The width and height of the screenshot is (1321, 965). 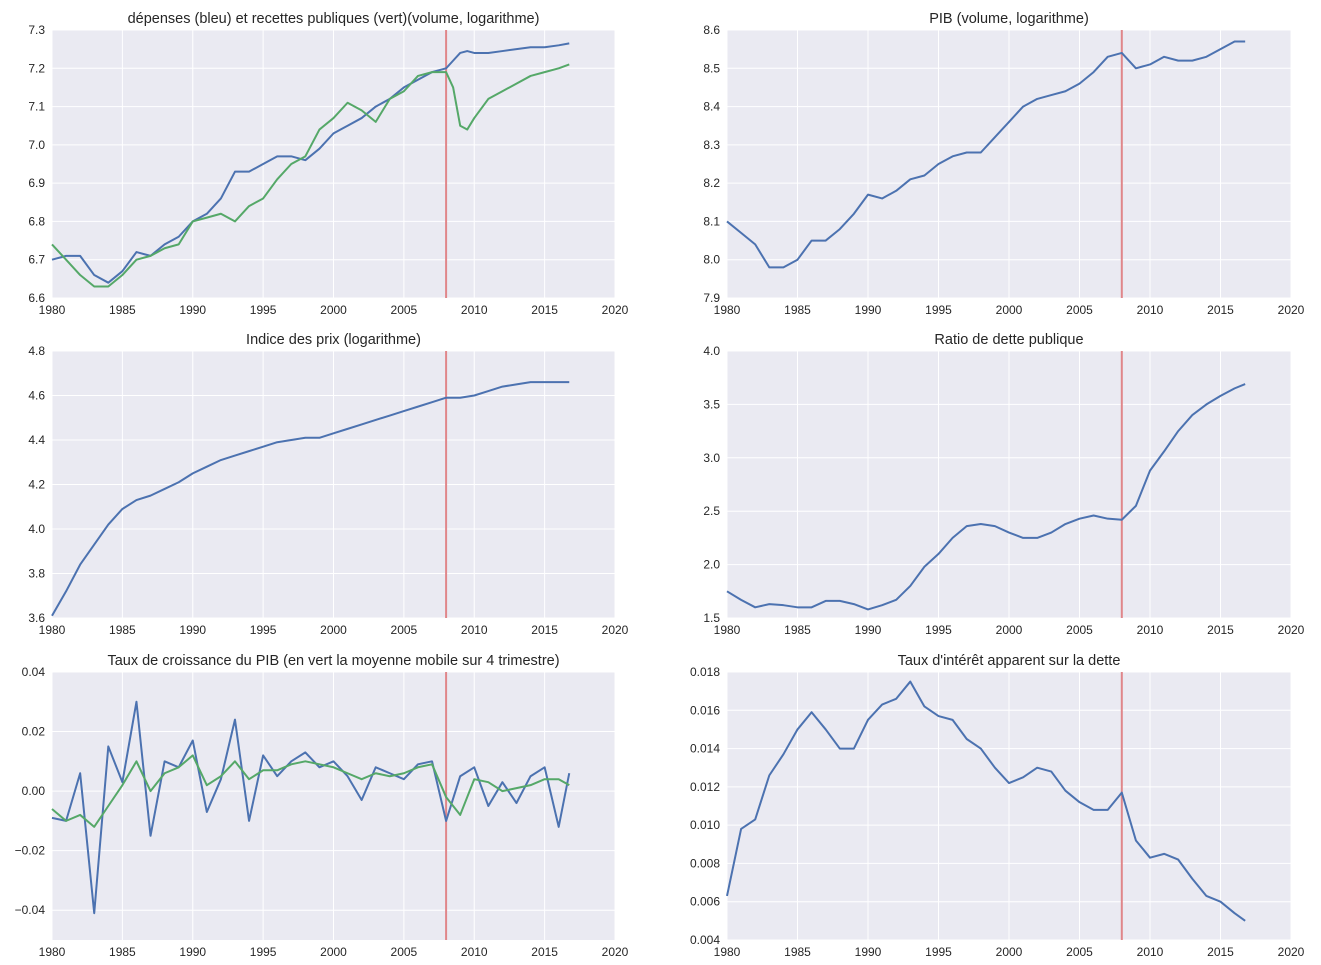 I want to click on y-tick-label: −0.04, so click(x=30, y=910).